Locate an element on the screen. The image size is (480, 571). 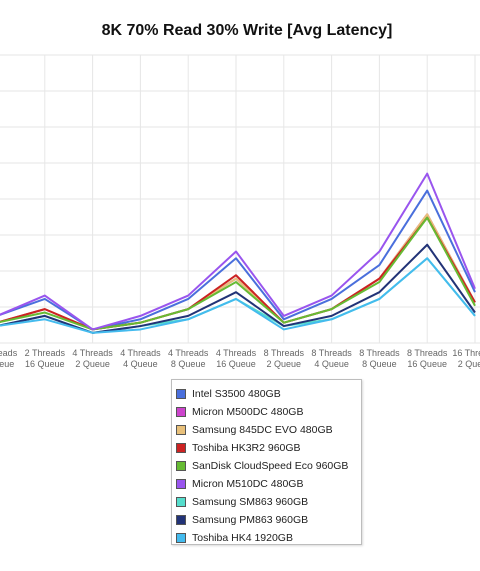
legend-label: Micron M500DC 480GB is located at coordinates (248, 412).